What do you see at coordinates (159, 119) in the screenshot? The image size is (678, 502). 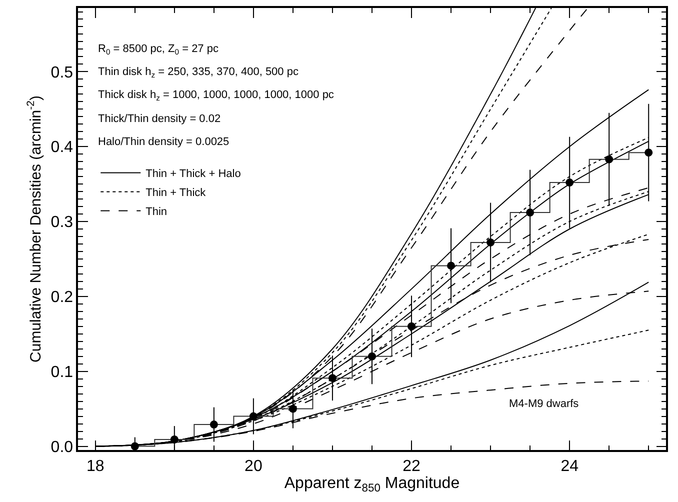 I see `annotation: Thick/Thin density = 0.02` at bounding box center [159, 119].